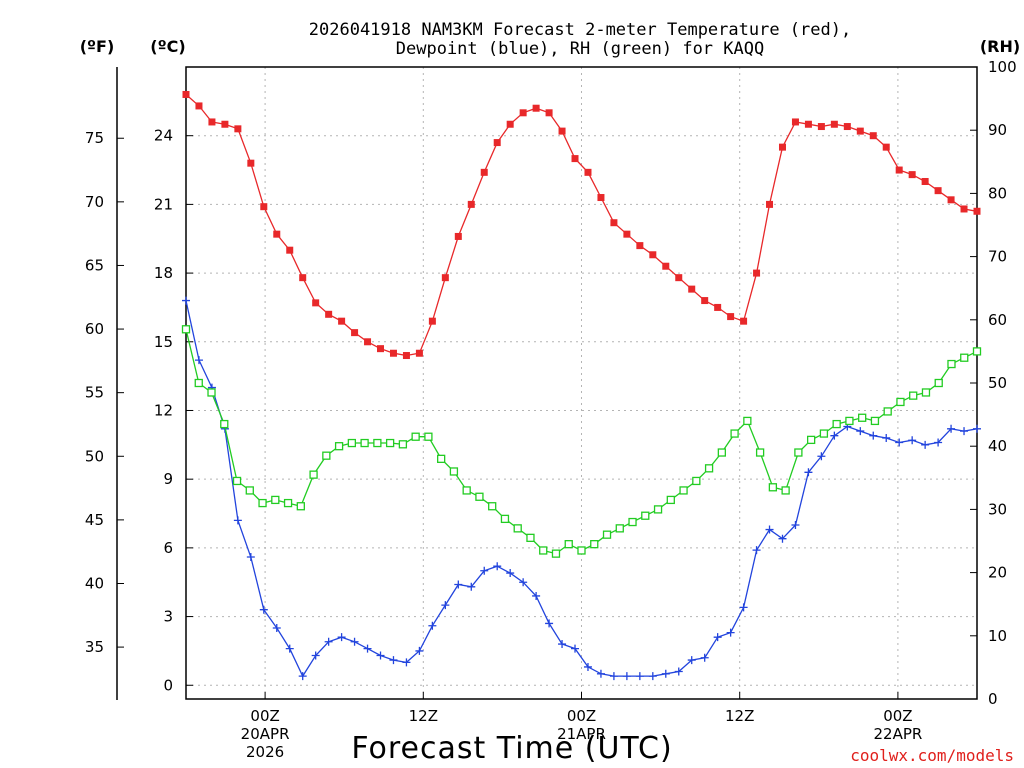 Image resolution: width=1024 pixels, height=768 pixels. Describe the element at coordinates (94, 393) in the screenshot. I see `fahrenheit-tick-label: 55` at that location.